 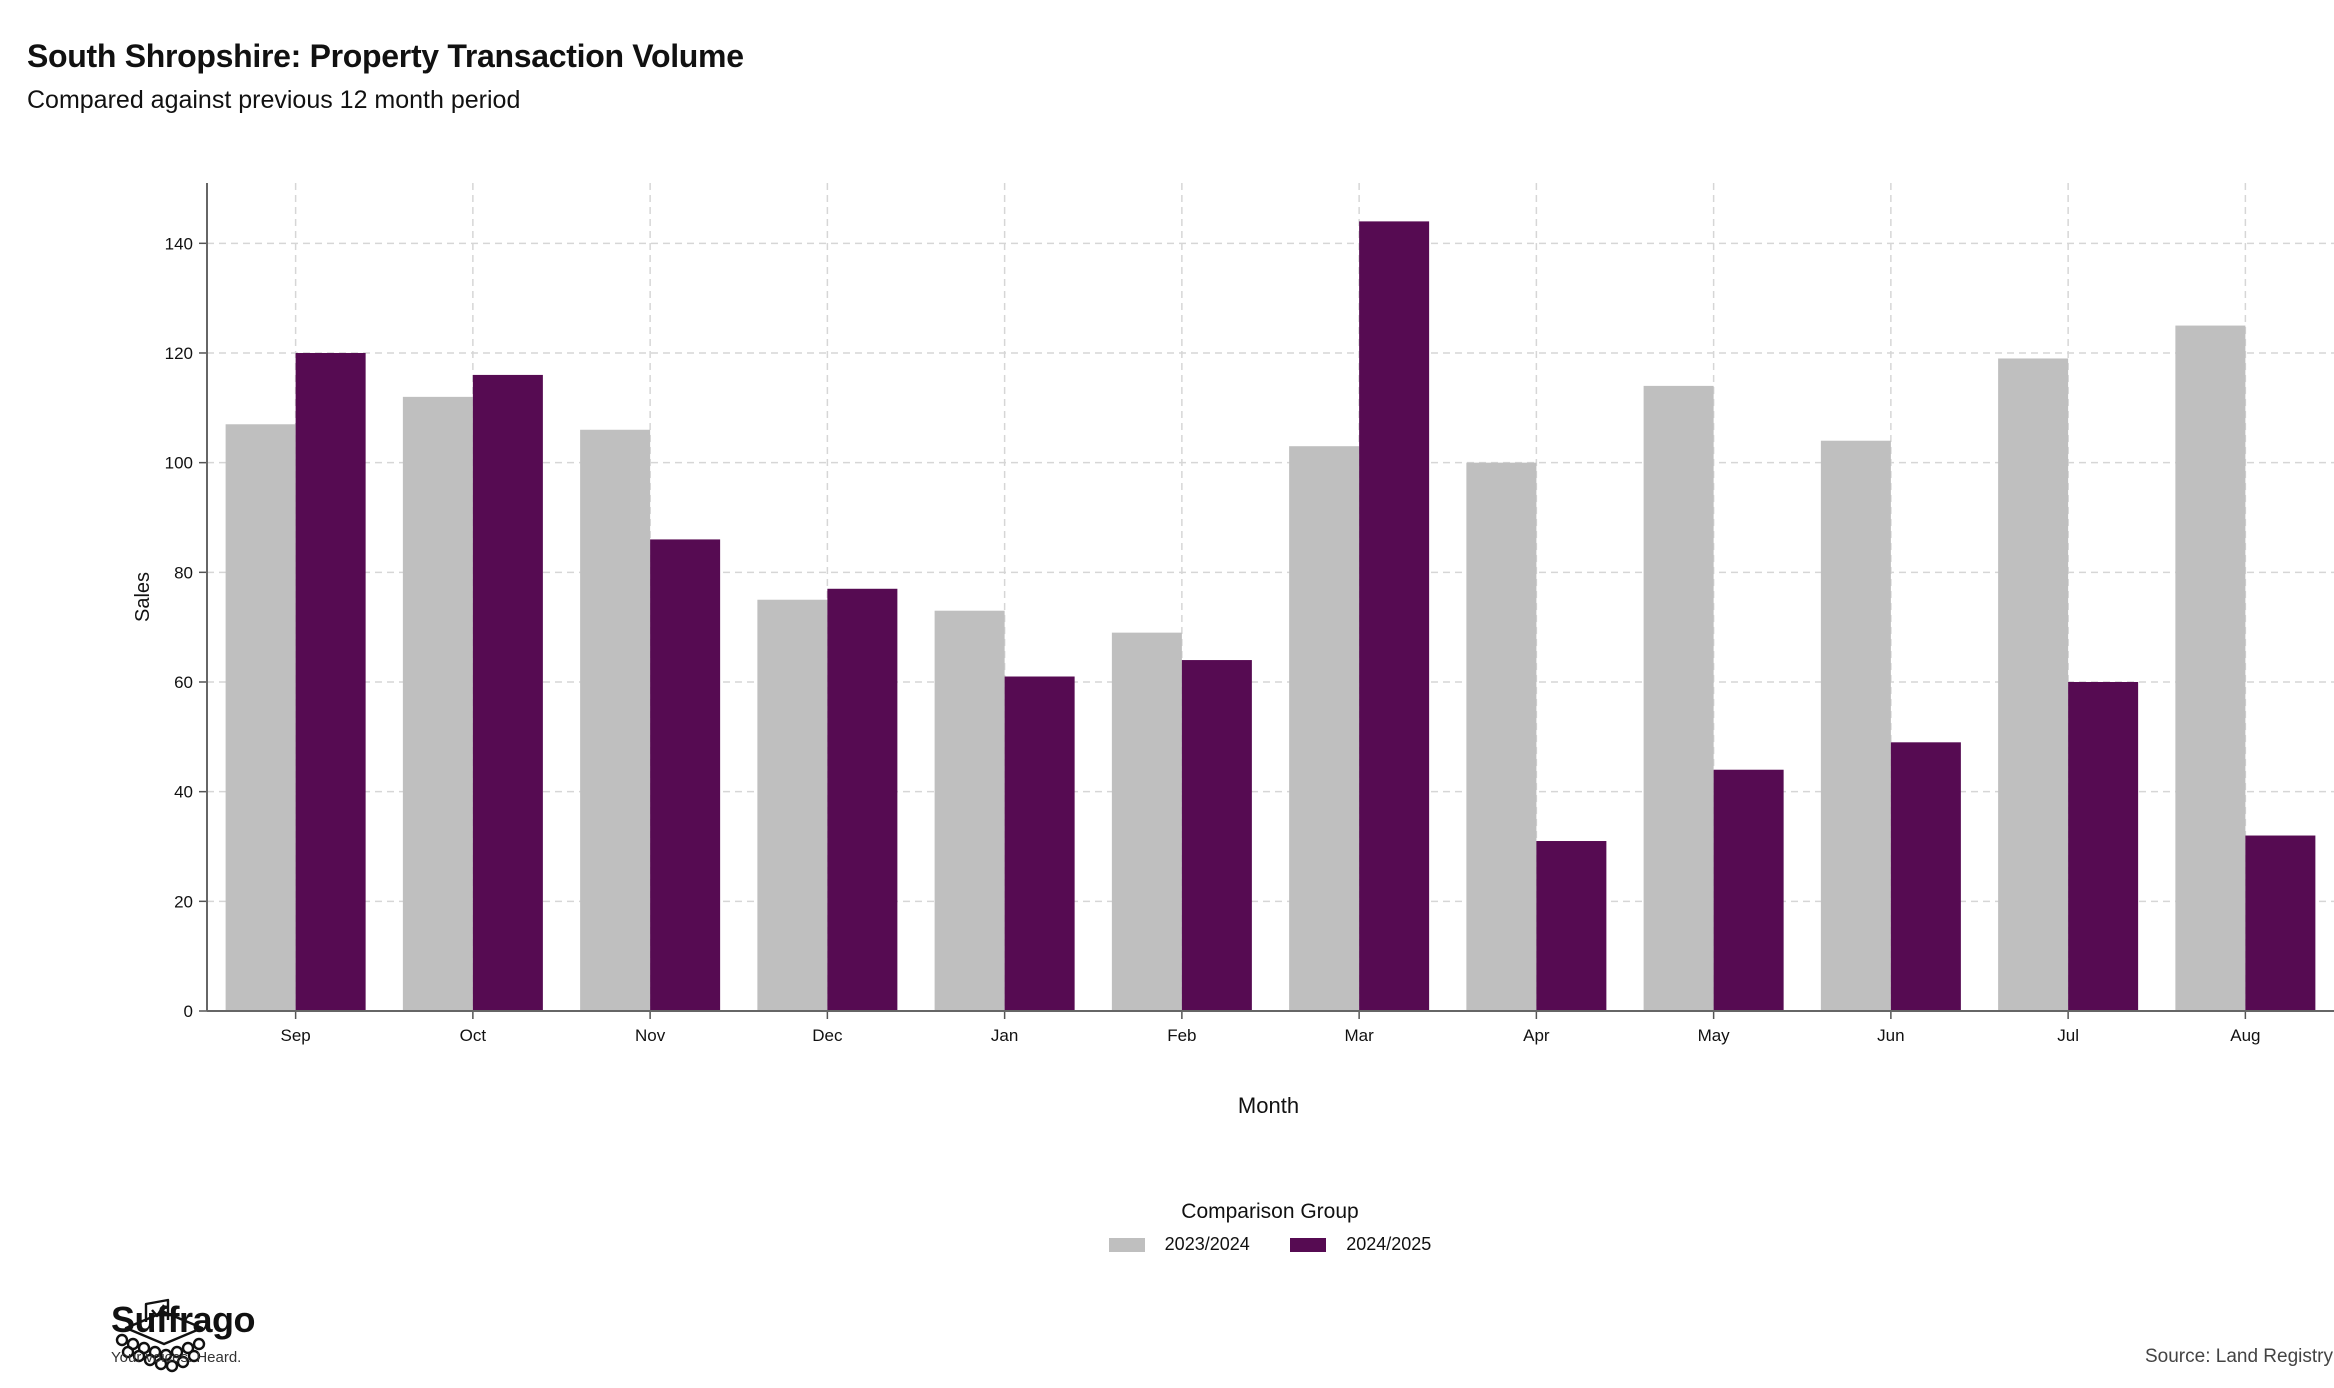 What do you see at coordinates (1270, 1211) in the screenshot?
I see `legend-title: Comparison Group` at bounding box center [1270, 1211].